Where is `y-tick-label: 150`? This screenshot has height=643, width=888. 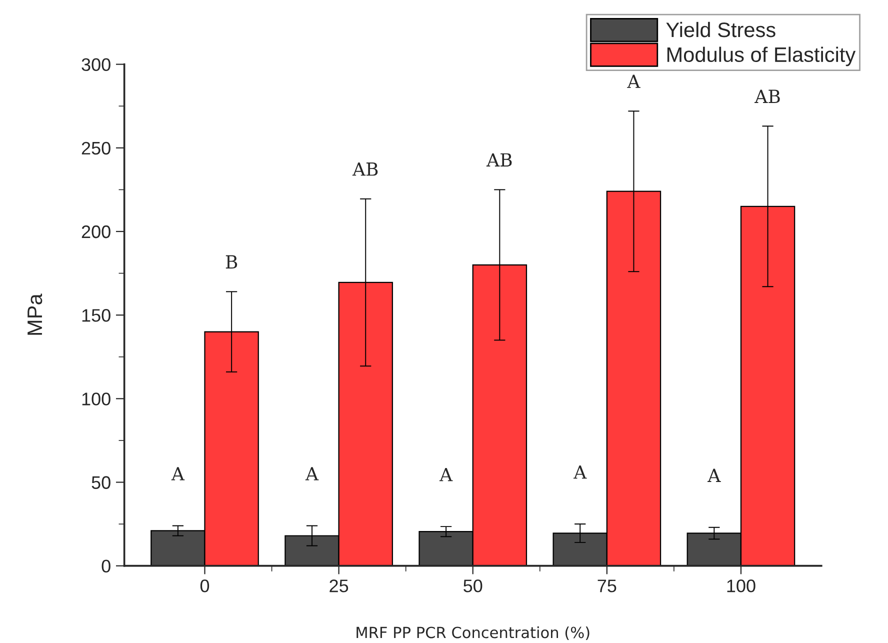 y-tick-label: 150 is located at coordinates (96, 315).